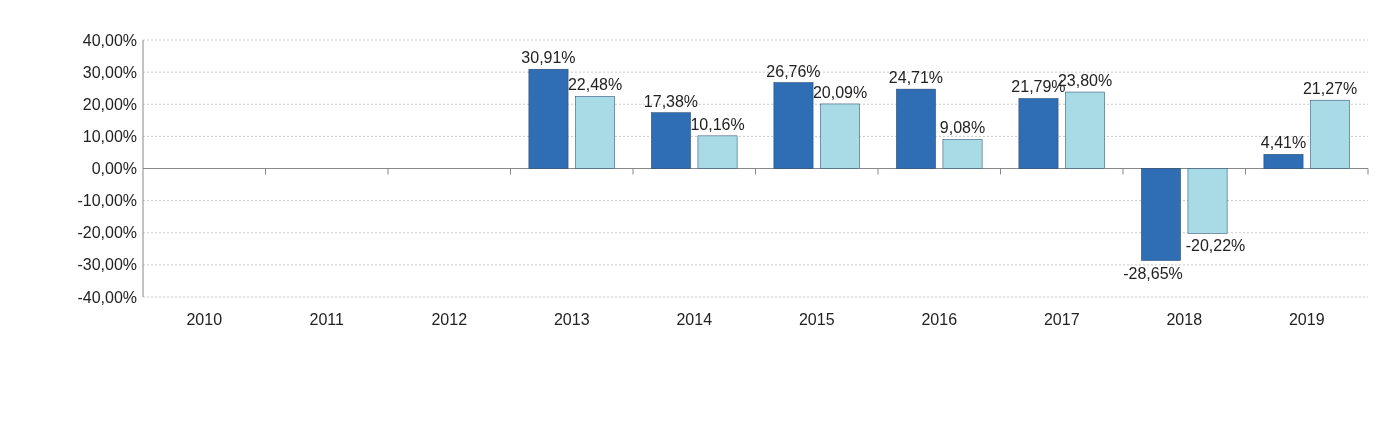 The width and height of the screenshot is (1383, 423). I want to click on y-tick-label: 30,00%, so click(109, 72).